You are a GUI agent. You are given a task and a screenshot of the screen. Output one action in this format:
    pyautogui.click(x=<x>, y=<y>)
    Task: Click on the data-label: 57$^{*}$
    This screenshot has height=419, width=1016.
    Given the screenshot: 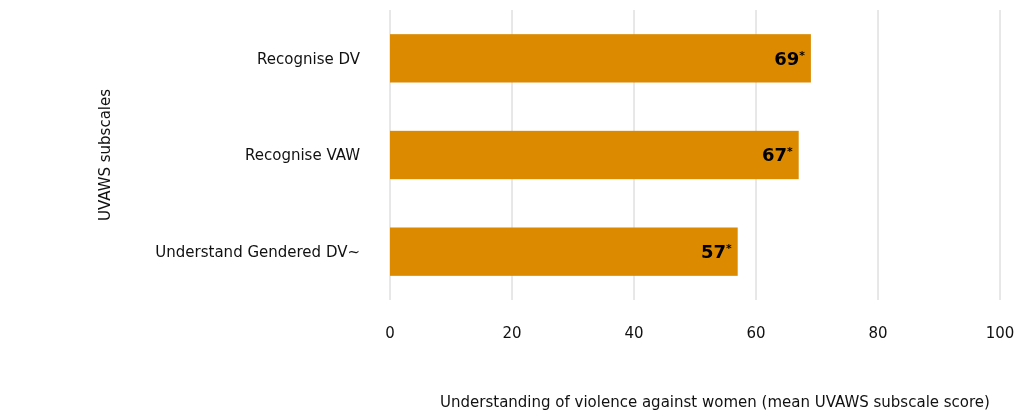 What is the action you would take?
    pyautogui.click(x=716, y=251)
    